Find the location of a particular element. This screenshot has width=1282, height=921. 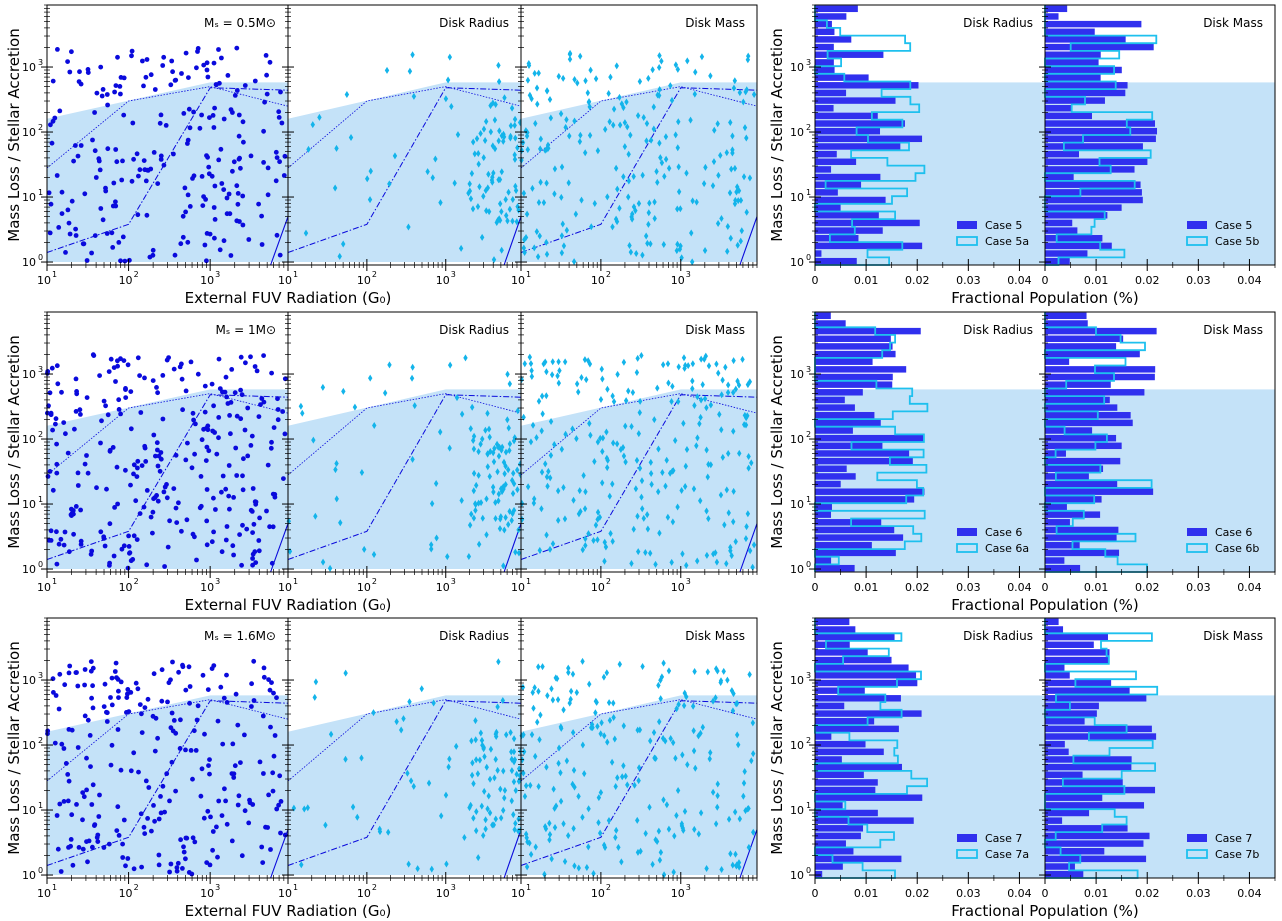

histogram-outline is located at coordinates (1098, 442).